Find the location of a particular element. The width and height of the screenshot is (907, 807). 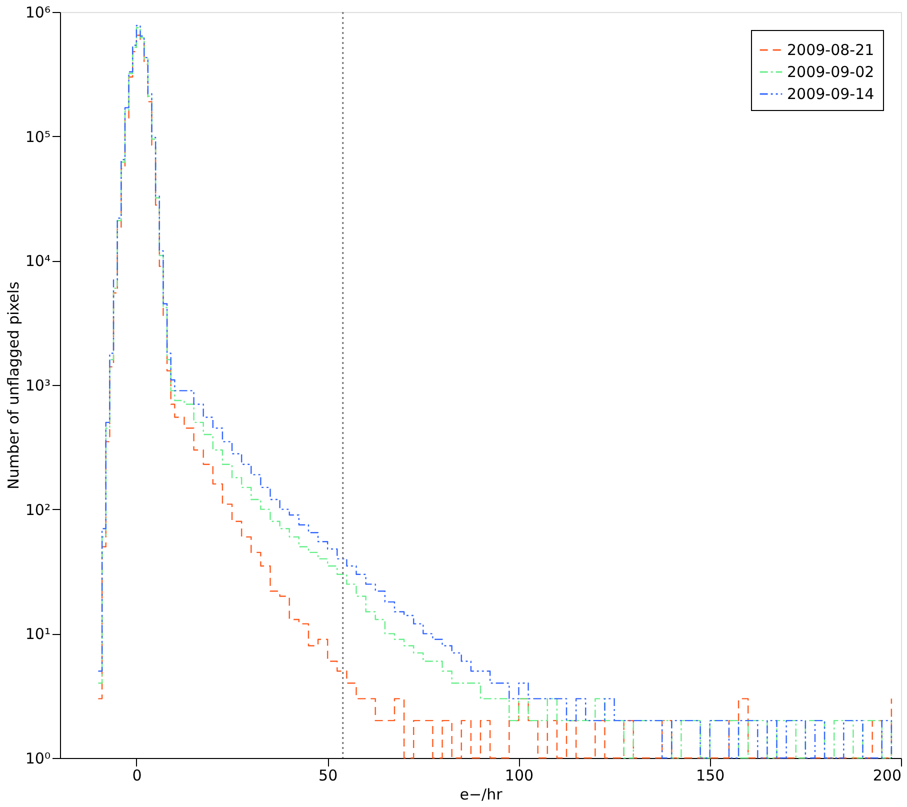

y-tick-label: 10³ is located at coordinates (37, 385).